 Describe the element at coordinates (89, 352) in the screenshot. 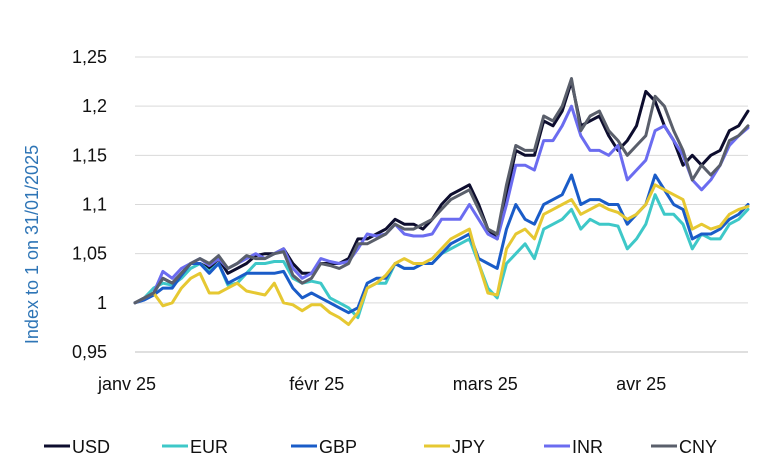

I see `y-tick-label: 0,95` at that location.